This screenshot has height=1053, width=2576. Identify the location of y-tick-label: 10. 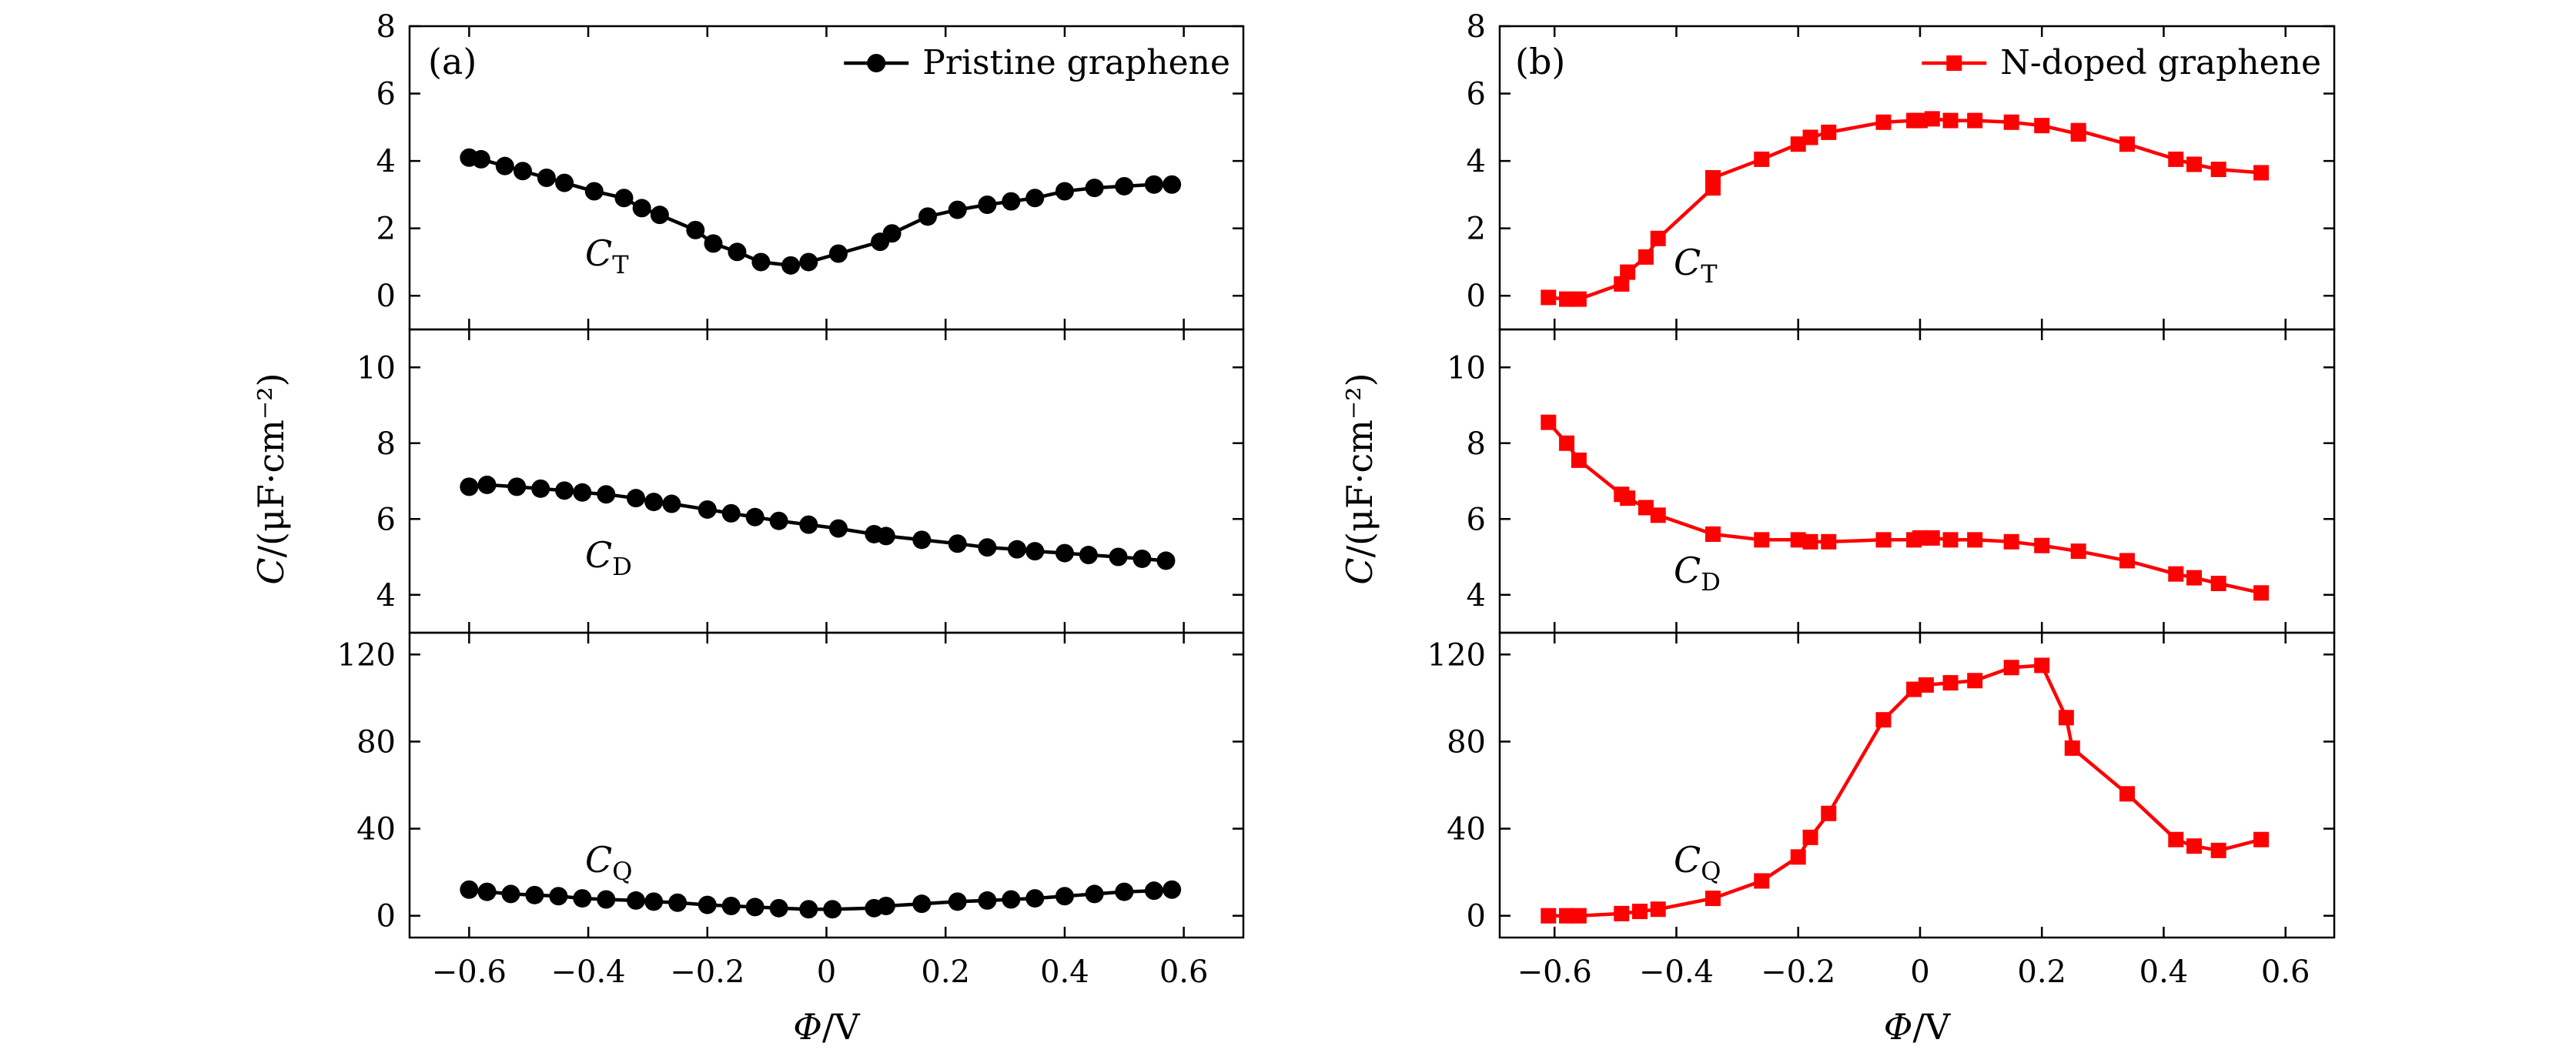
(1467, 368).